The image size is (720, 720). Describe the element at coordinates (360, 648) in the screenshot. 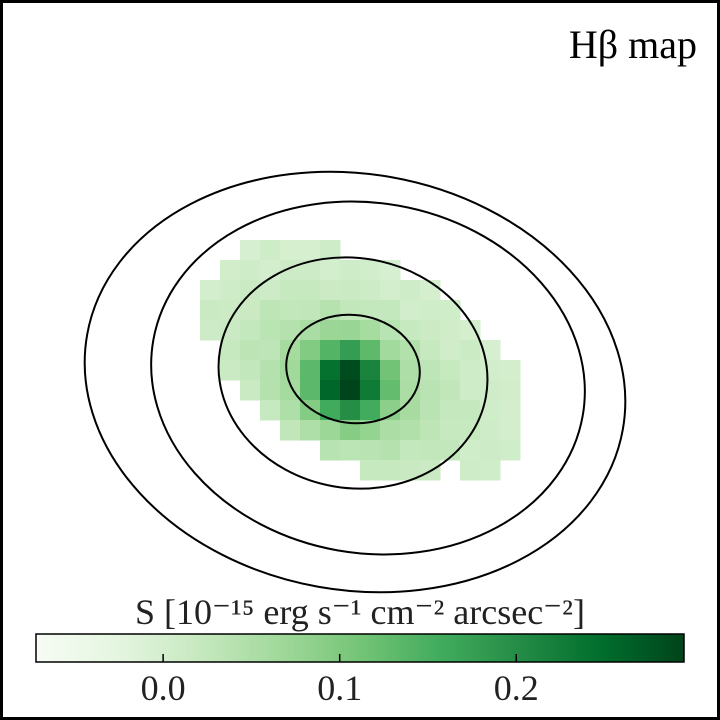

I see `colorbar` at that location.